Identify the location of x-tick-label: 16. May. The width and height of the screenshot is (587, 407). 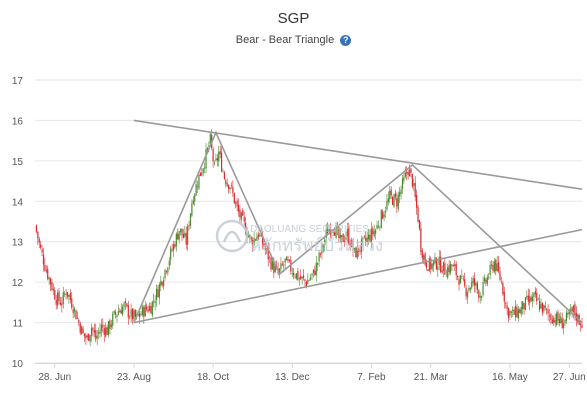
(510, 377).